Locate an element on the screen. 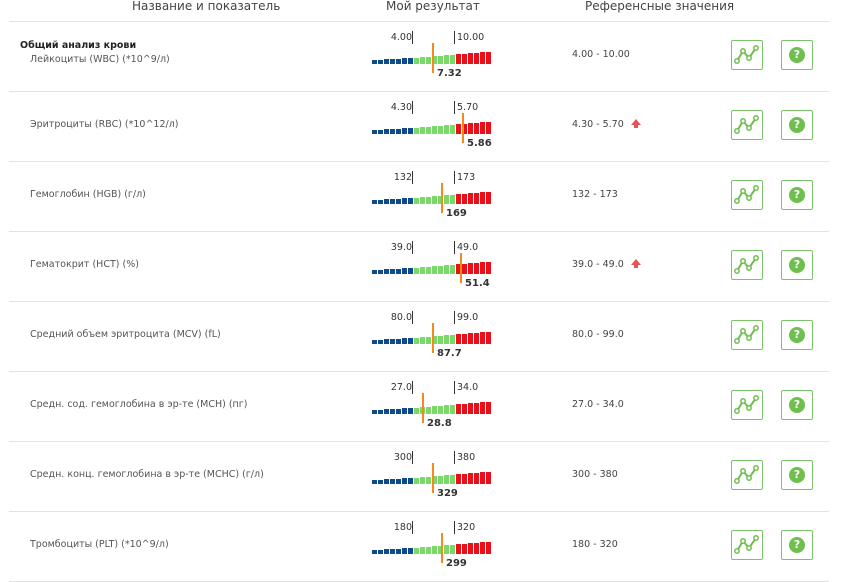  result-value: 329 is located at coordinates (447, 493).